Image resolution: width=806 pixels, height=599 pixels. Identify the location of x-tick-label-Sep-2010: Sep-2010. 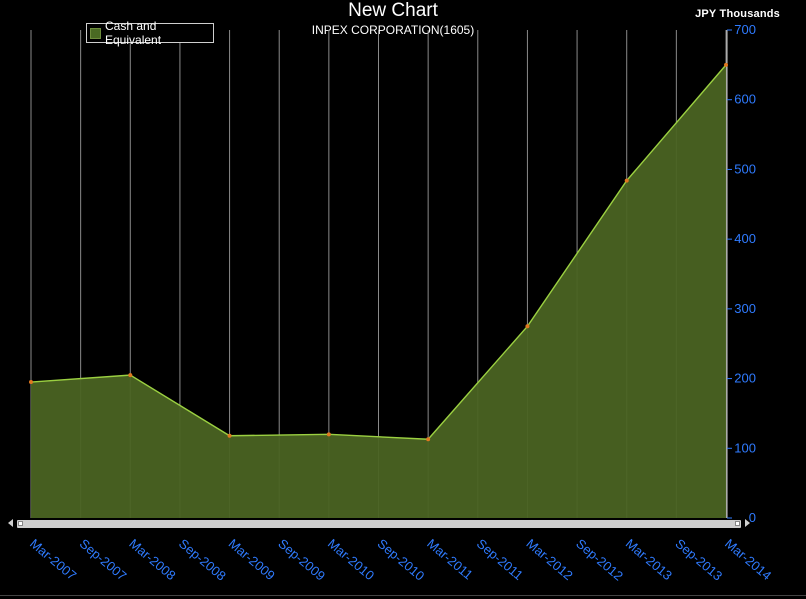
(401, 560).